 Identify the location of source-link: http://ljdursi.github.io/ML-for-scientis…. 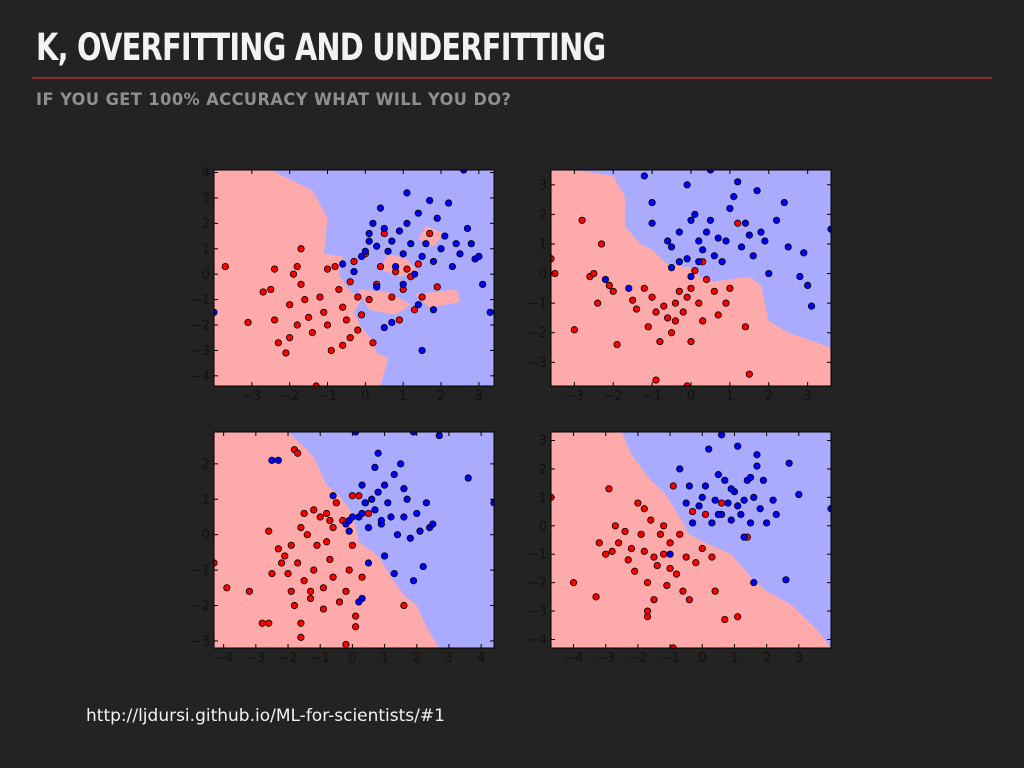
(265, 716).